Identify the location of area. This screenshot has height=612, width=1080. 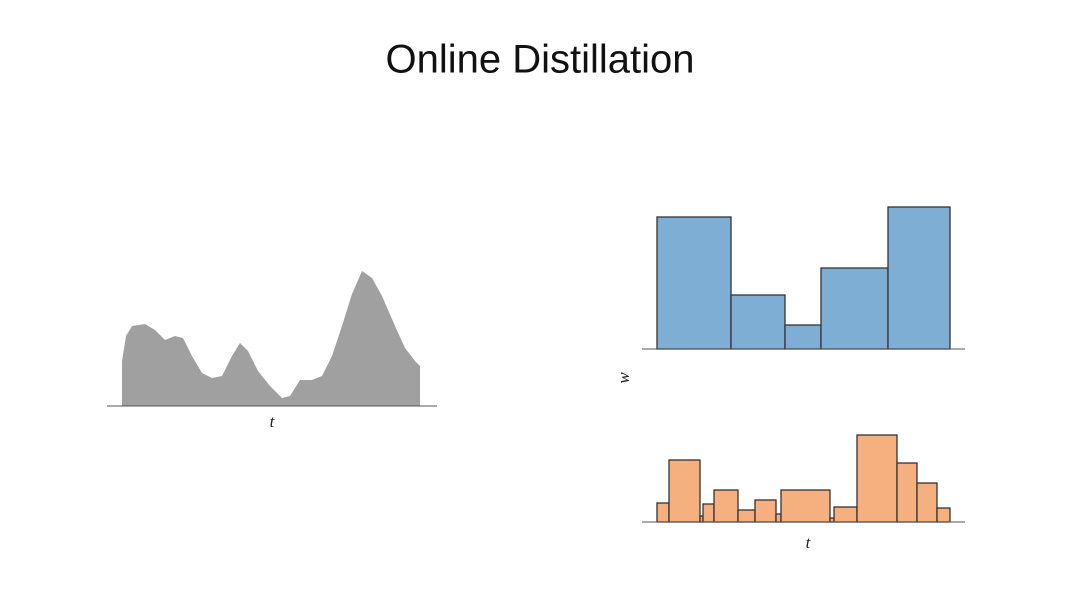
(271, 338).